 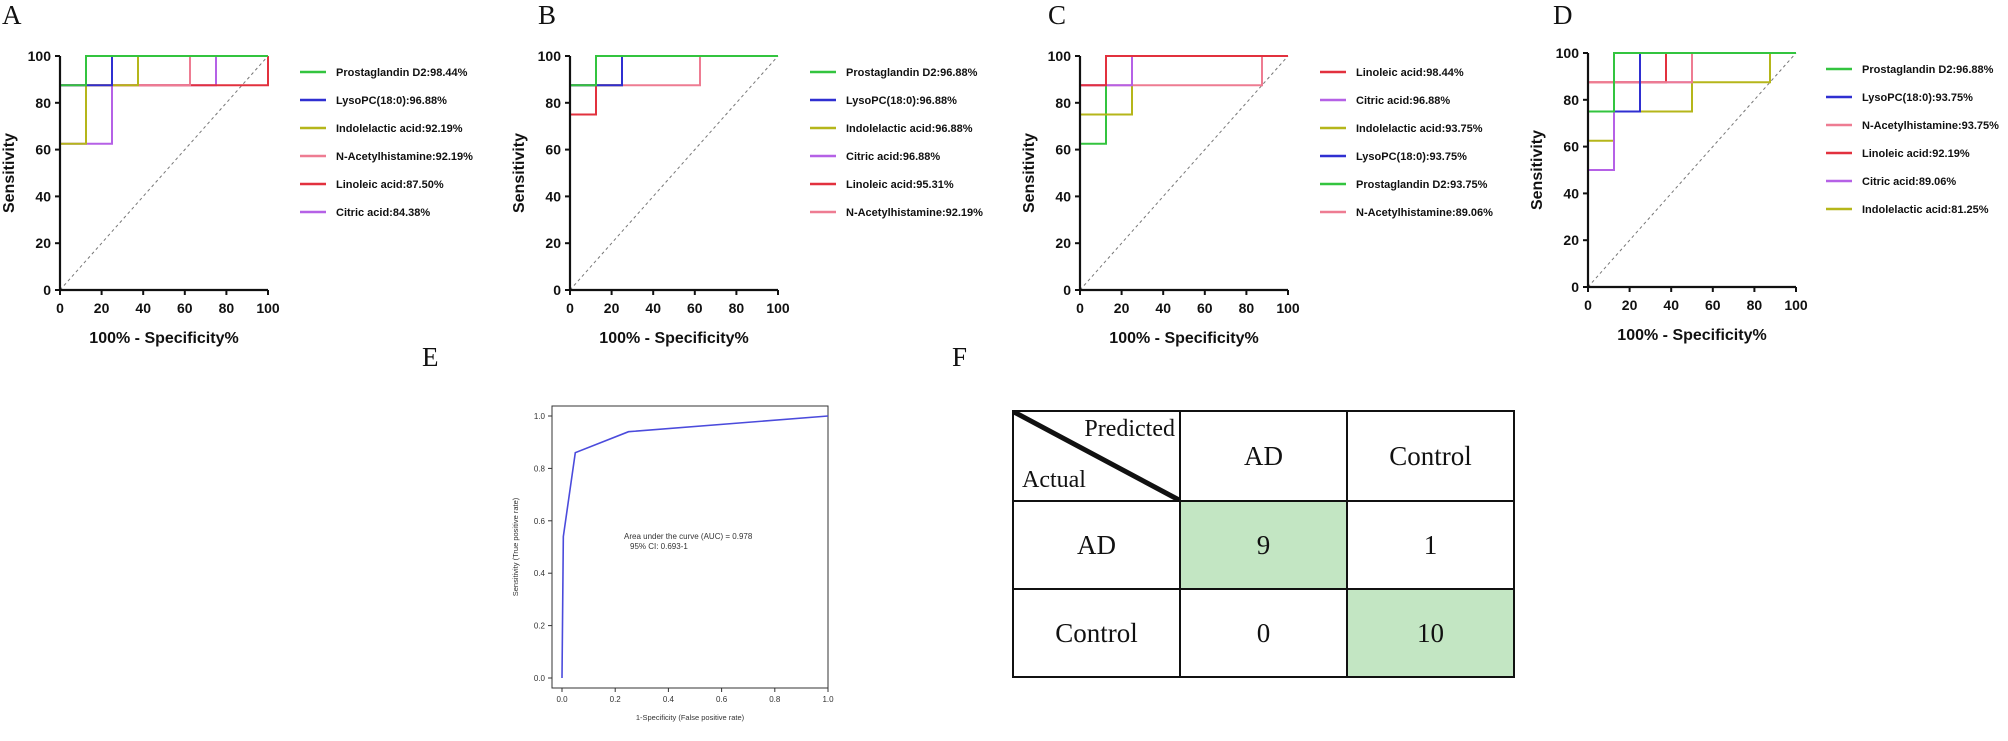 What do you see at coordinates (540, 573) in the screenshot?
I see `y-tick-label: 0.4` at bounding box center [540, 573].